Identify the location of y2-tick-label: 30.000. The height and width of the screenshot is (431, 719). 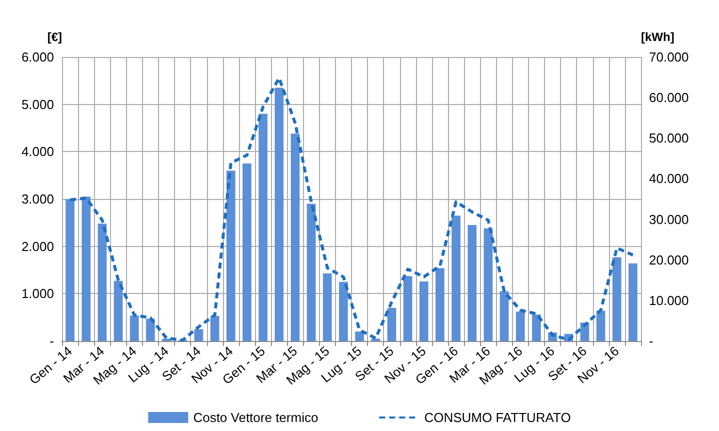
(669, 219).